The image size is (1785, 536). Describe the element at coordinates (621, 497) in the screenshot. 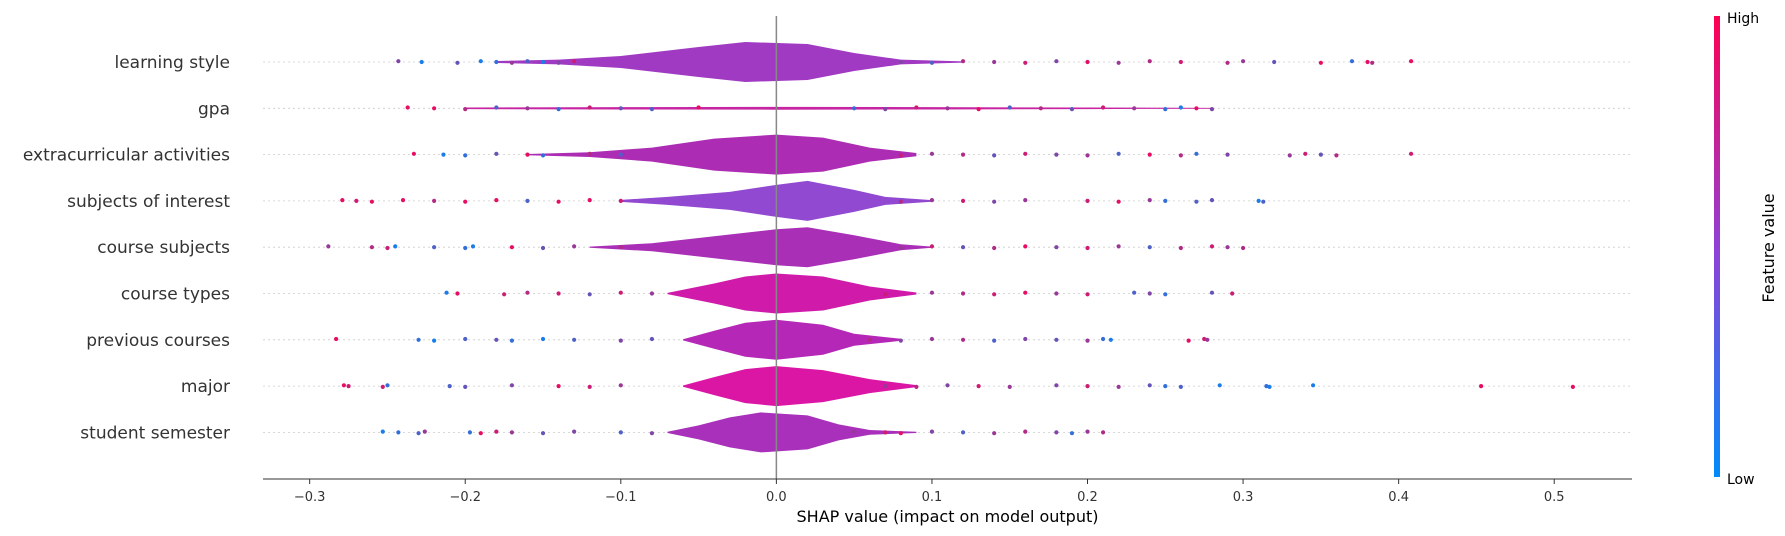

I see `x-tick-label: −0.1` at that location.